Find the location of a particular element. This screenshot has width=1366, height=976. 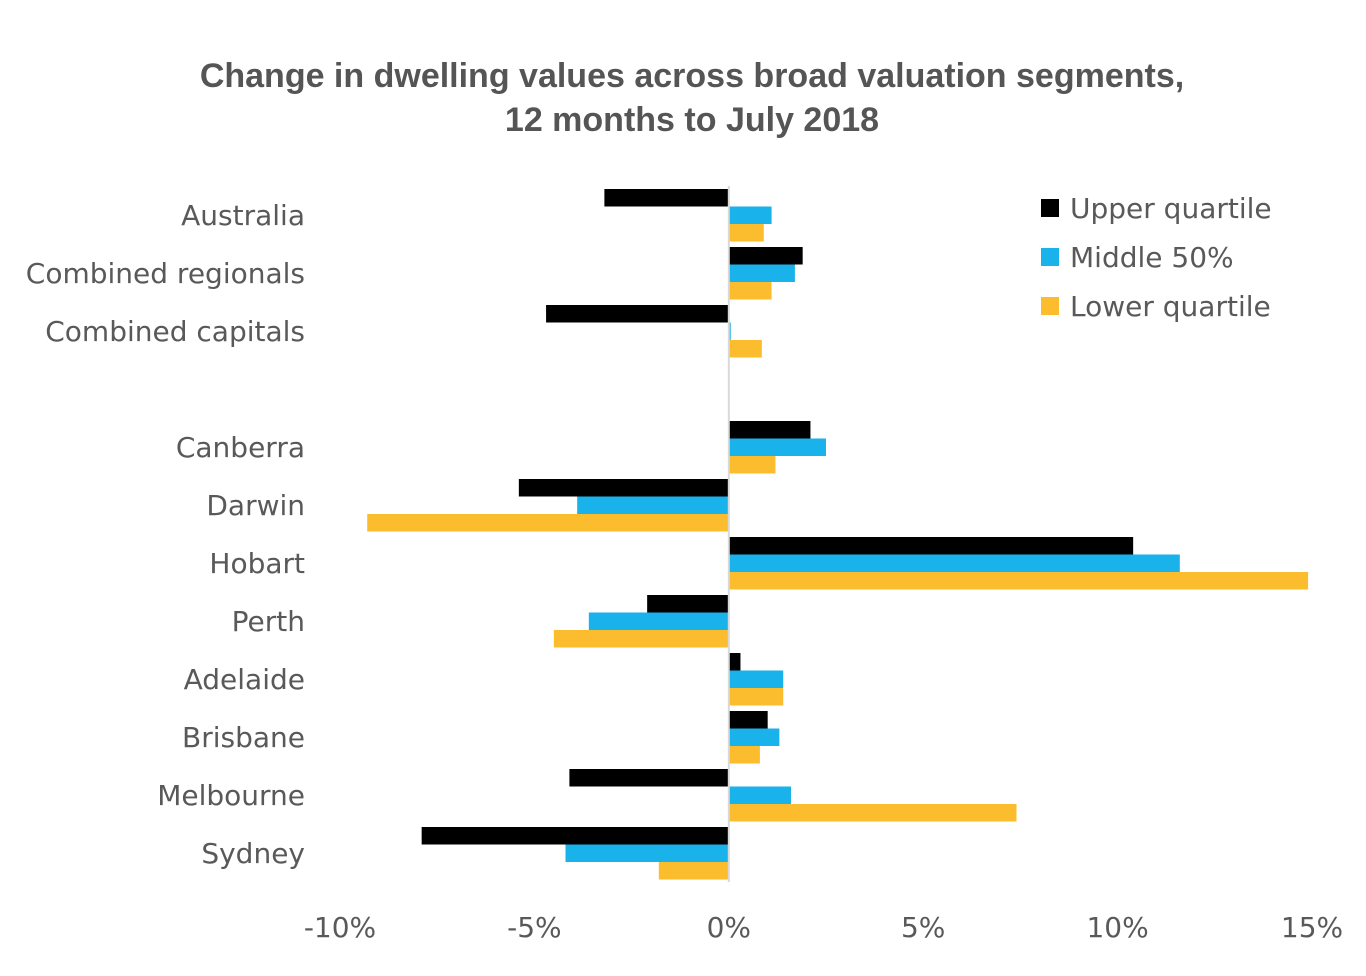

bar-upper-quartile-australia is located at coordinates (666, 198).